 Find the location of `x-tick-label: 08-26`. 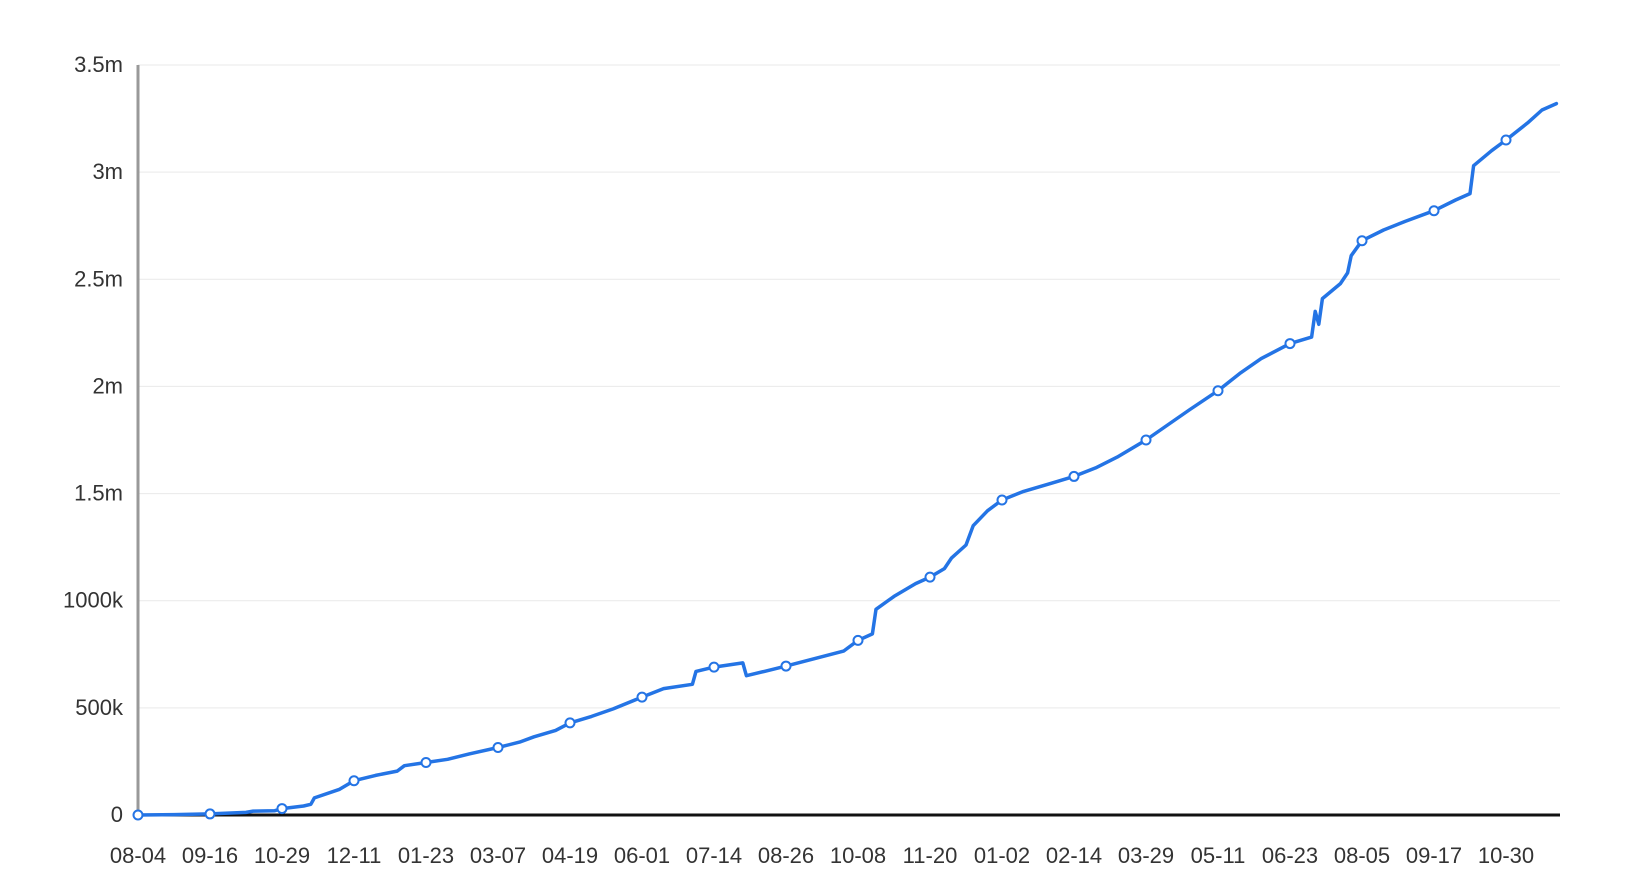

x-tick-label: 08-26 is located at coordinates (786, 855).